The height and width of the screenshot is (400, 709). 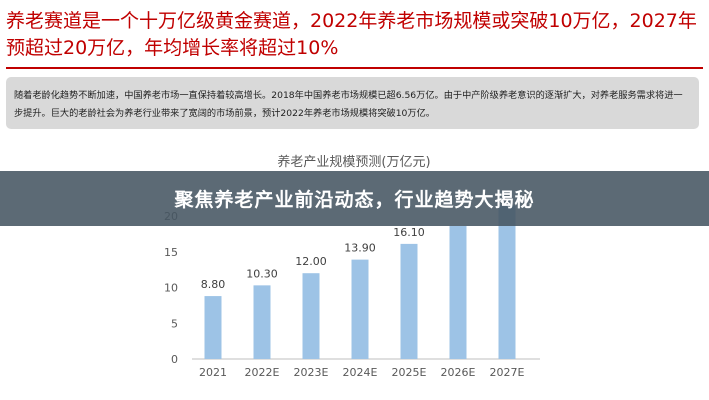 I want to click on overlay-banner: 聚焦养老产业前沿动态，行业趋势大揭秘, so click(x=354, y=198).